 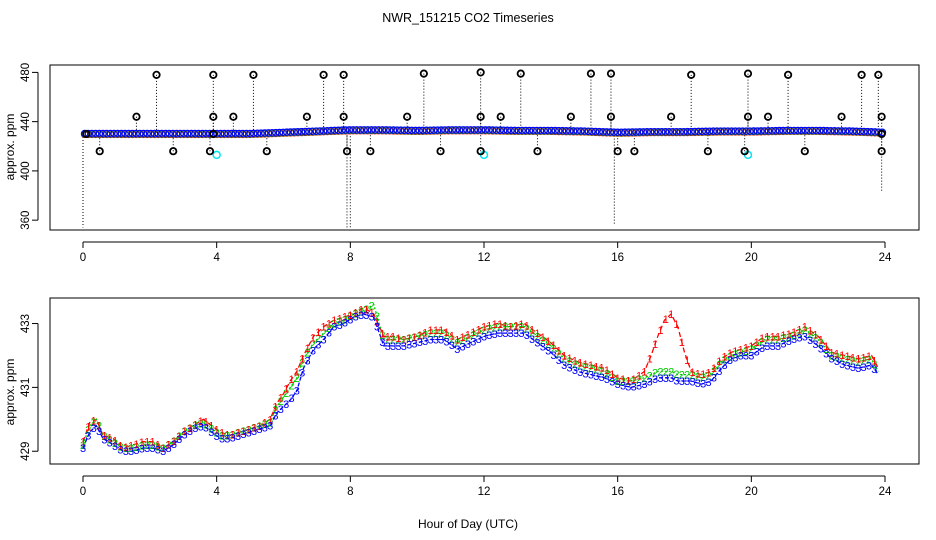 I want to click on top-x-tick-label: 0, so click(x=83, y=258).